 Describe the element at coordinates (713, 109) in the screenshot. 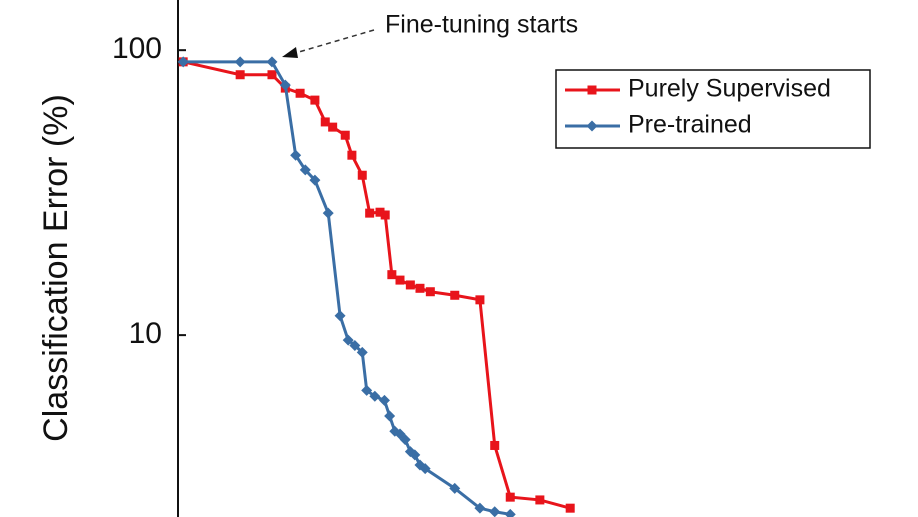

I see `legend` at that location.